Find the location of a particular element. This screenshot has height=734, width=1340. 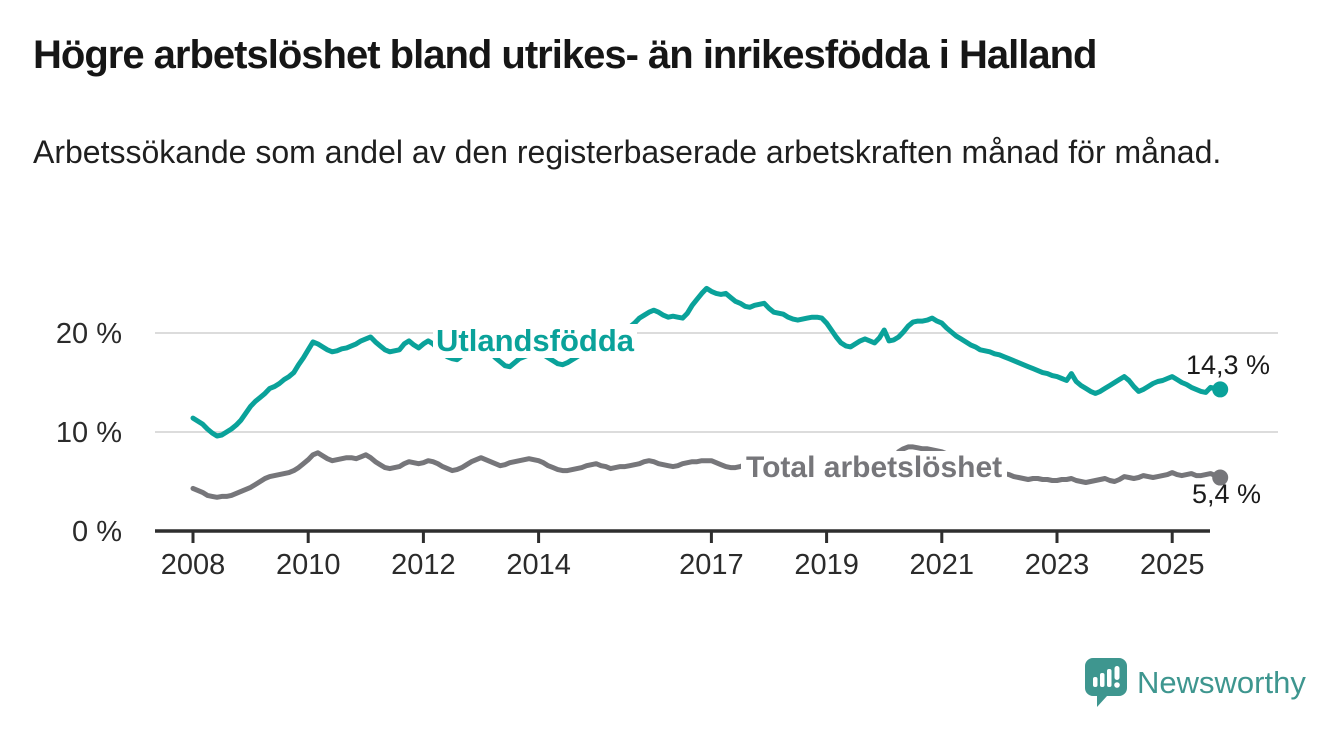

newsworthy-logo: Newsworthy is located at coordinates (1195, 683).